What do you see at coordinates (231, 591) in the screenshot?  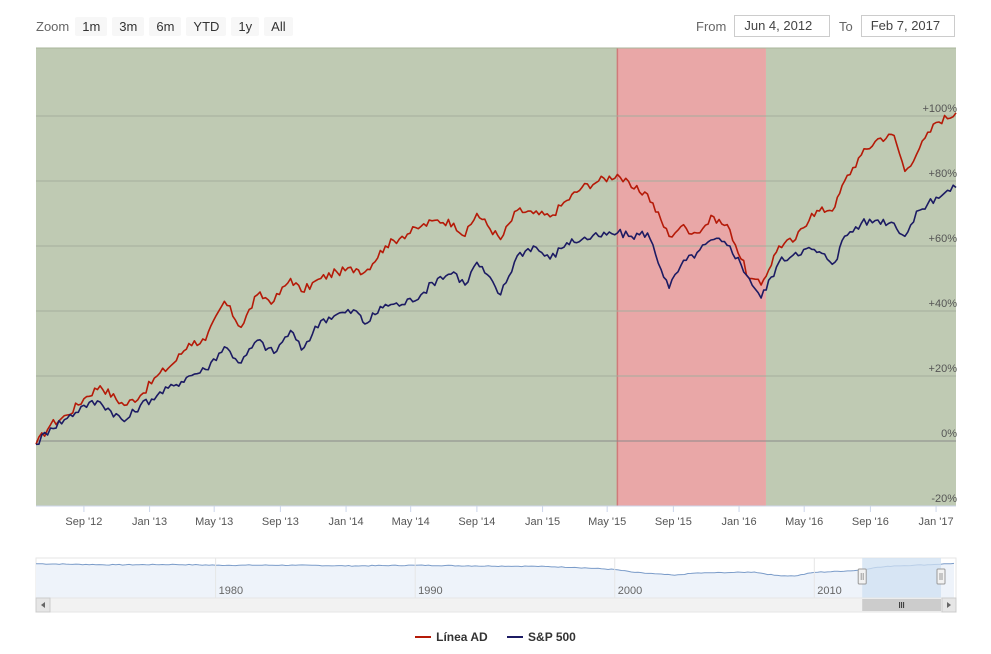 I see `navigator-tick-label: 1980` at bounding box center [231, 591].